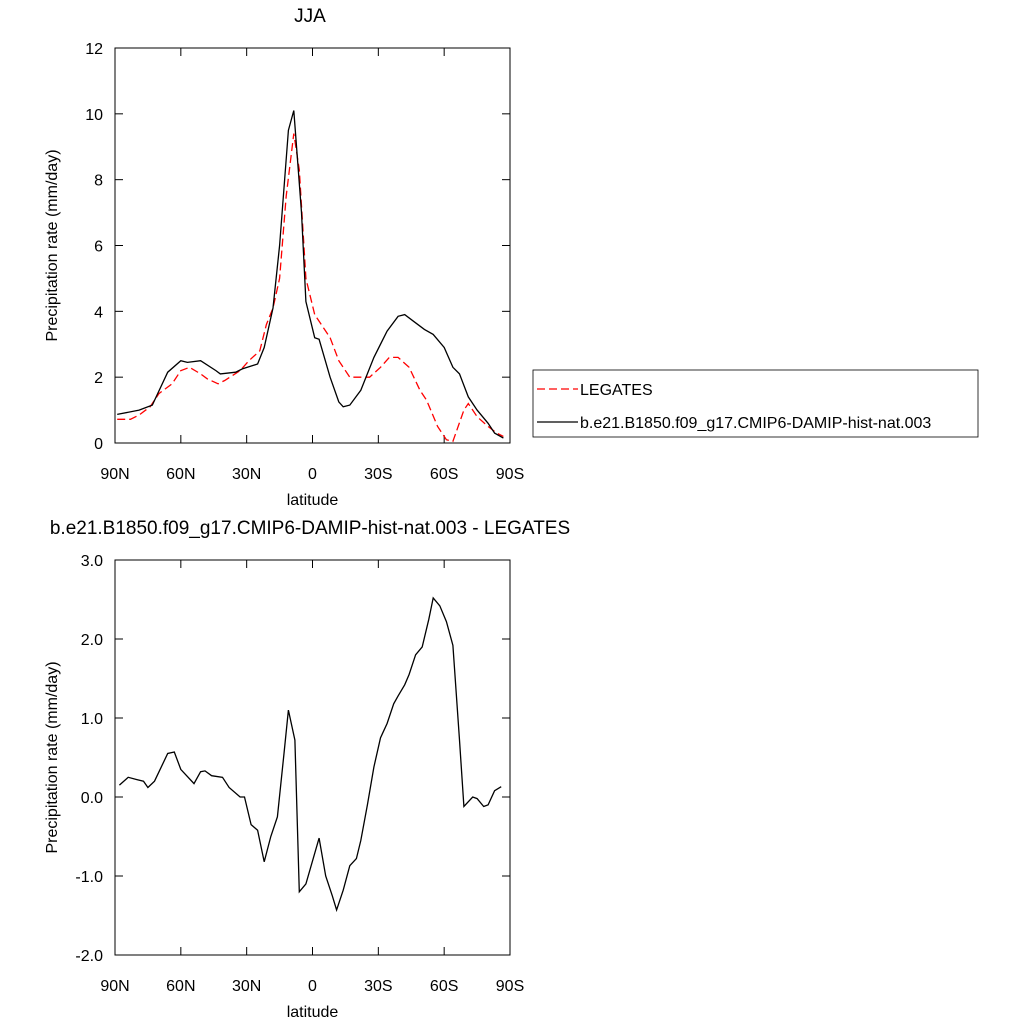 The height and width of the screenshot is (1029, 1024). Describe the element at coordinates (89, 877) in the screenshot. I see `y-tick-label: -1.0` at that location.